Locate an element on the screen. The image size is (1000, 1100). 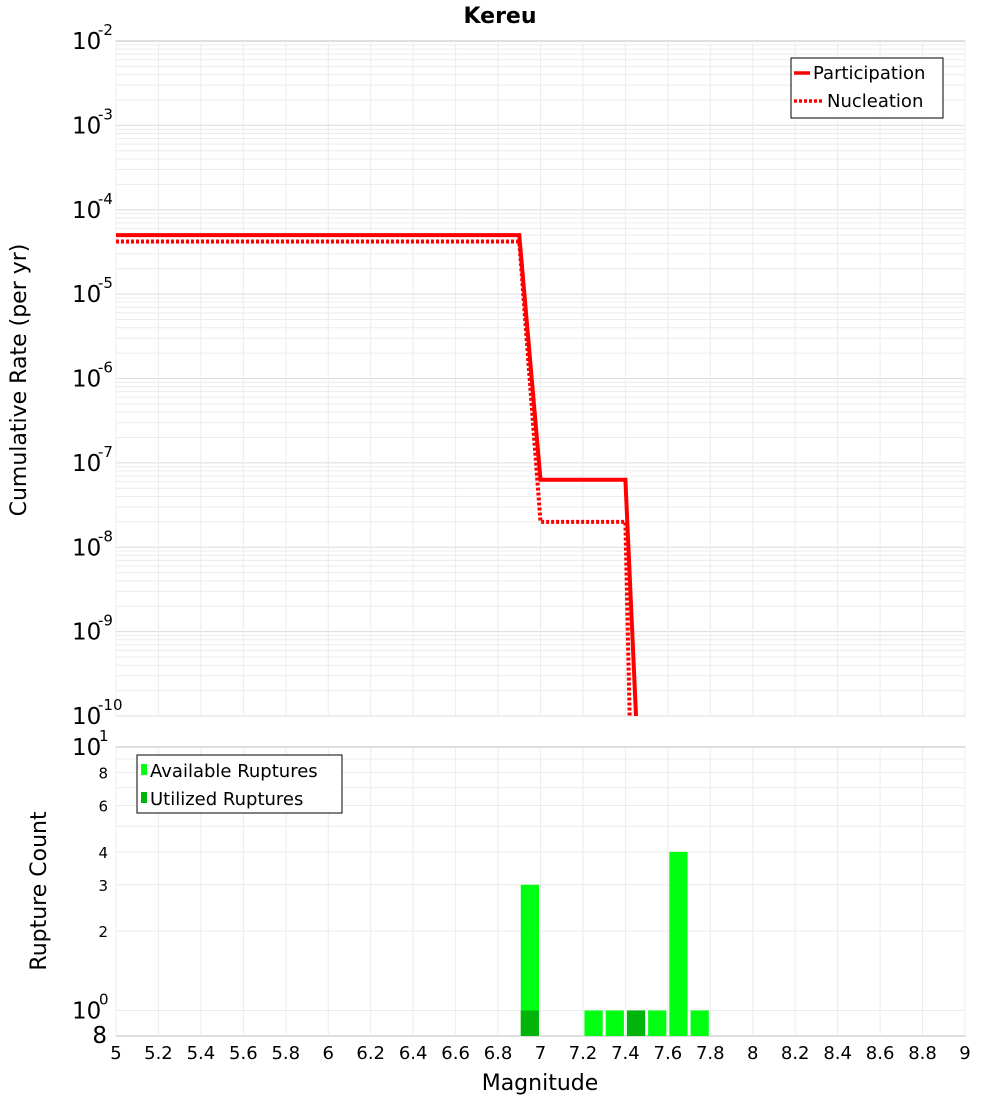
legend-label-utilized: Utilized Ruptures is located at coordinates (226, 799).